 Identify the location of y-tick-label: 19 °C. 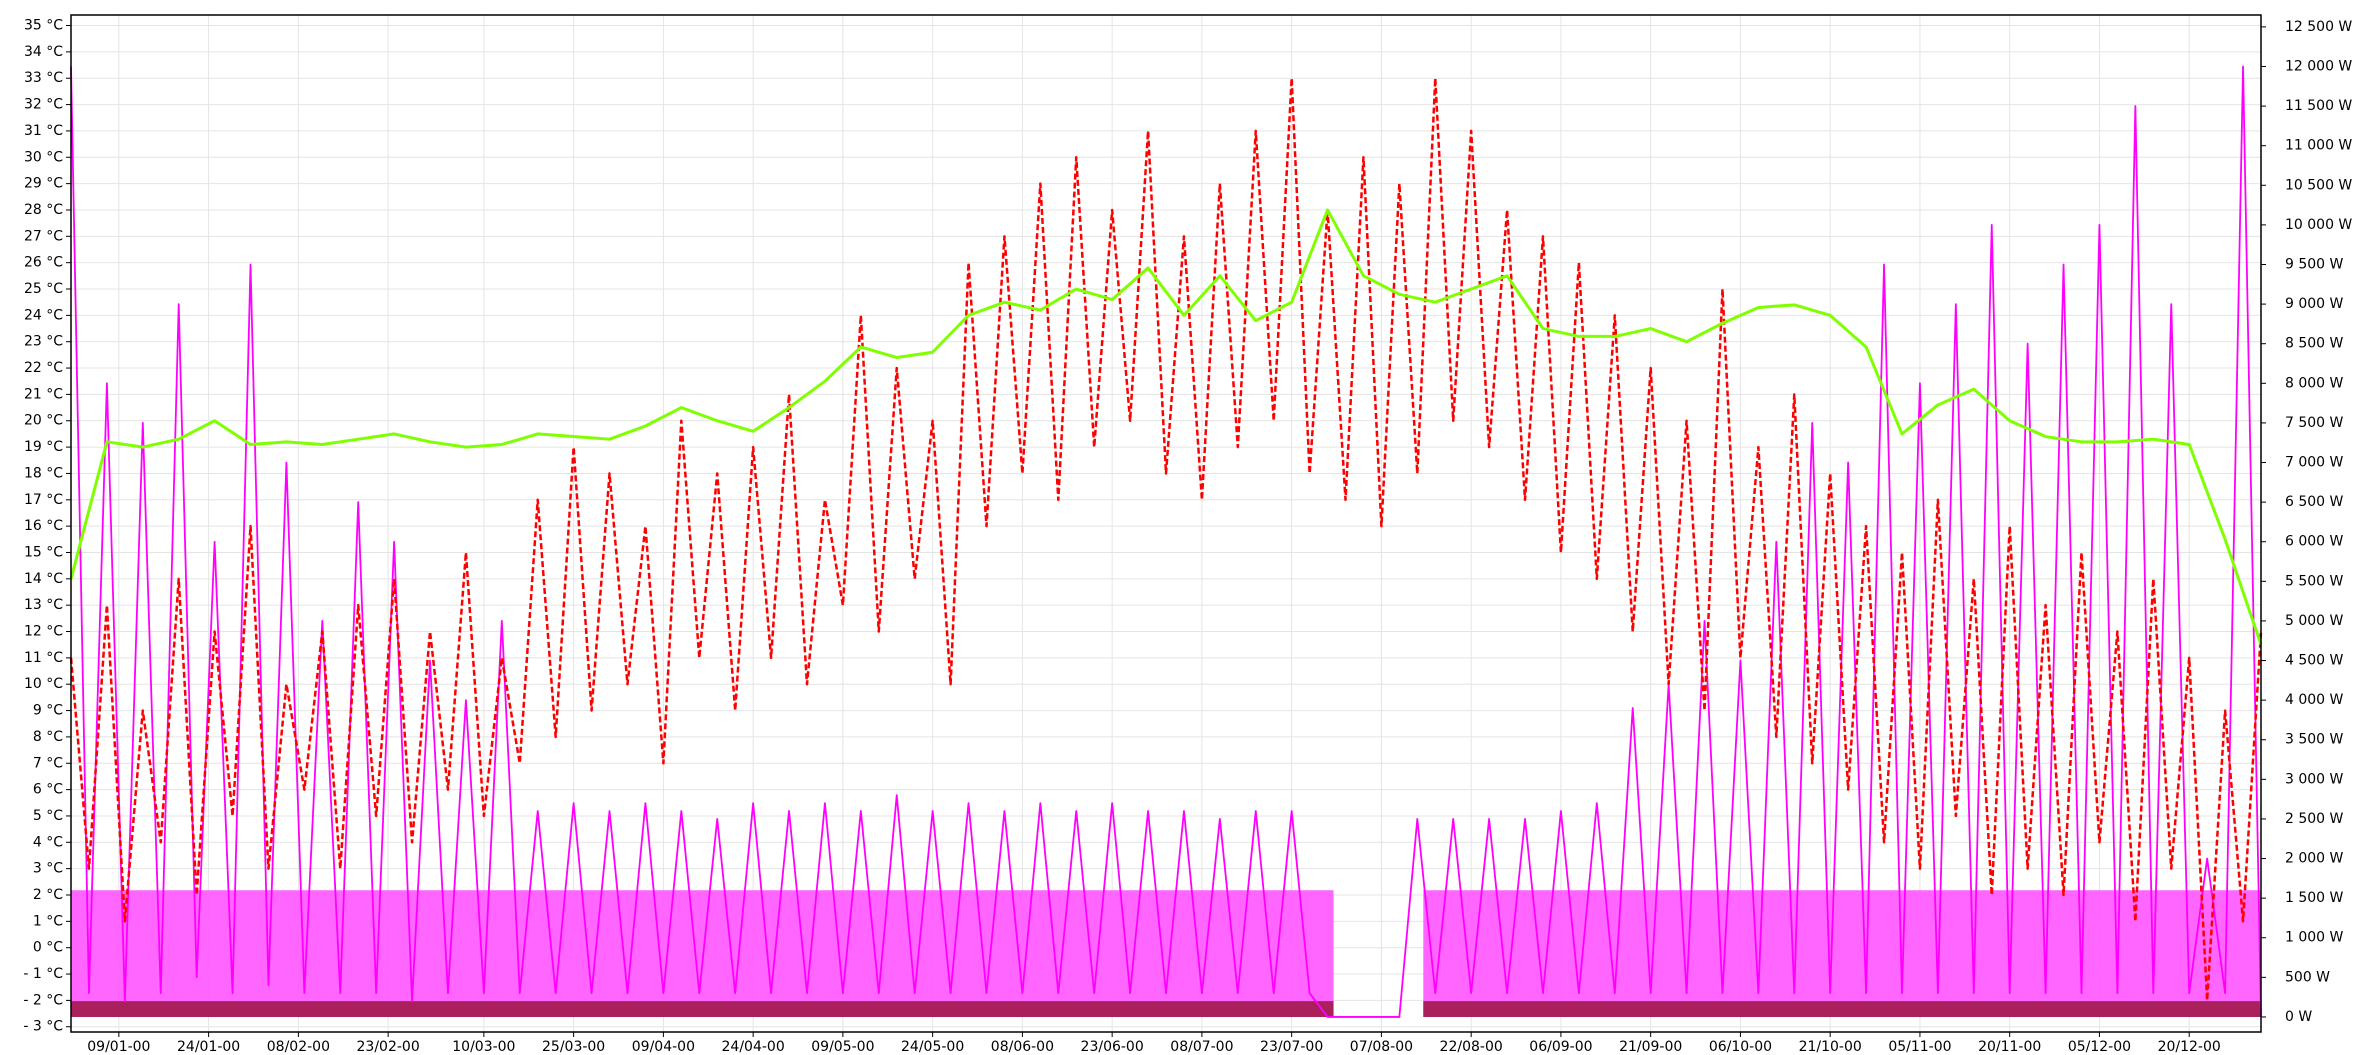
(43, 447).